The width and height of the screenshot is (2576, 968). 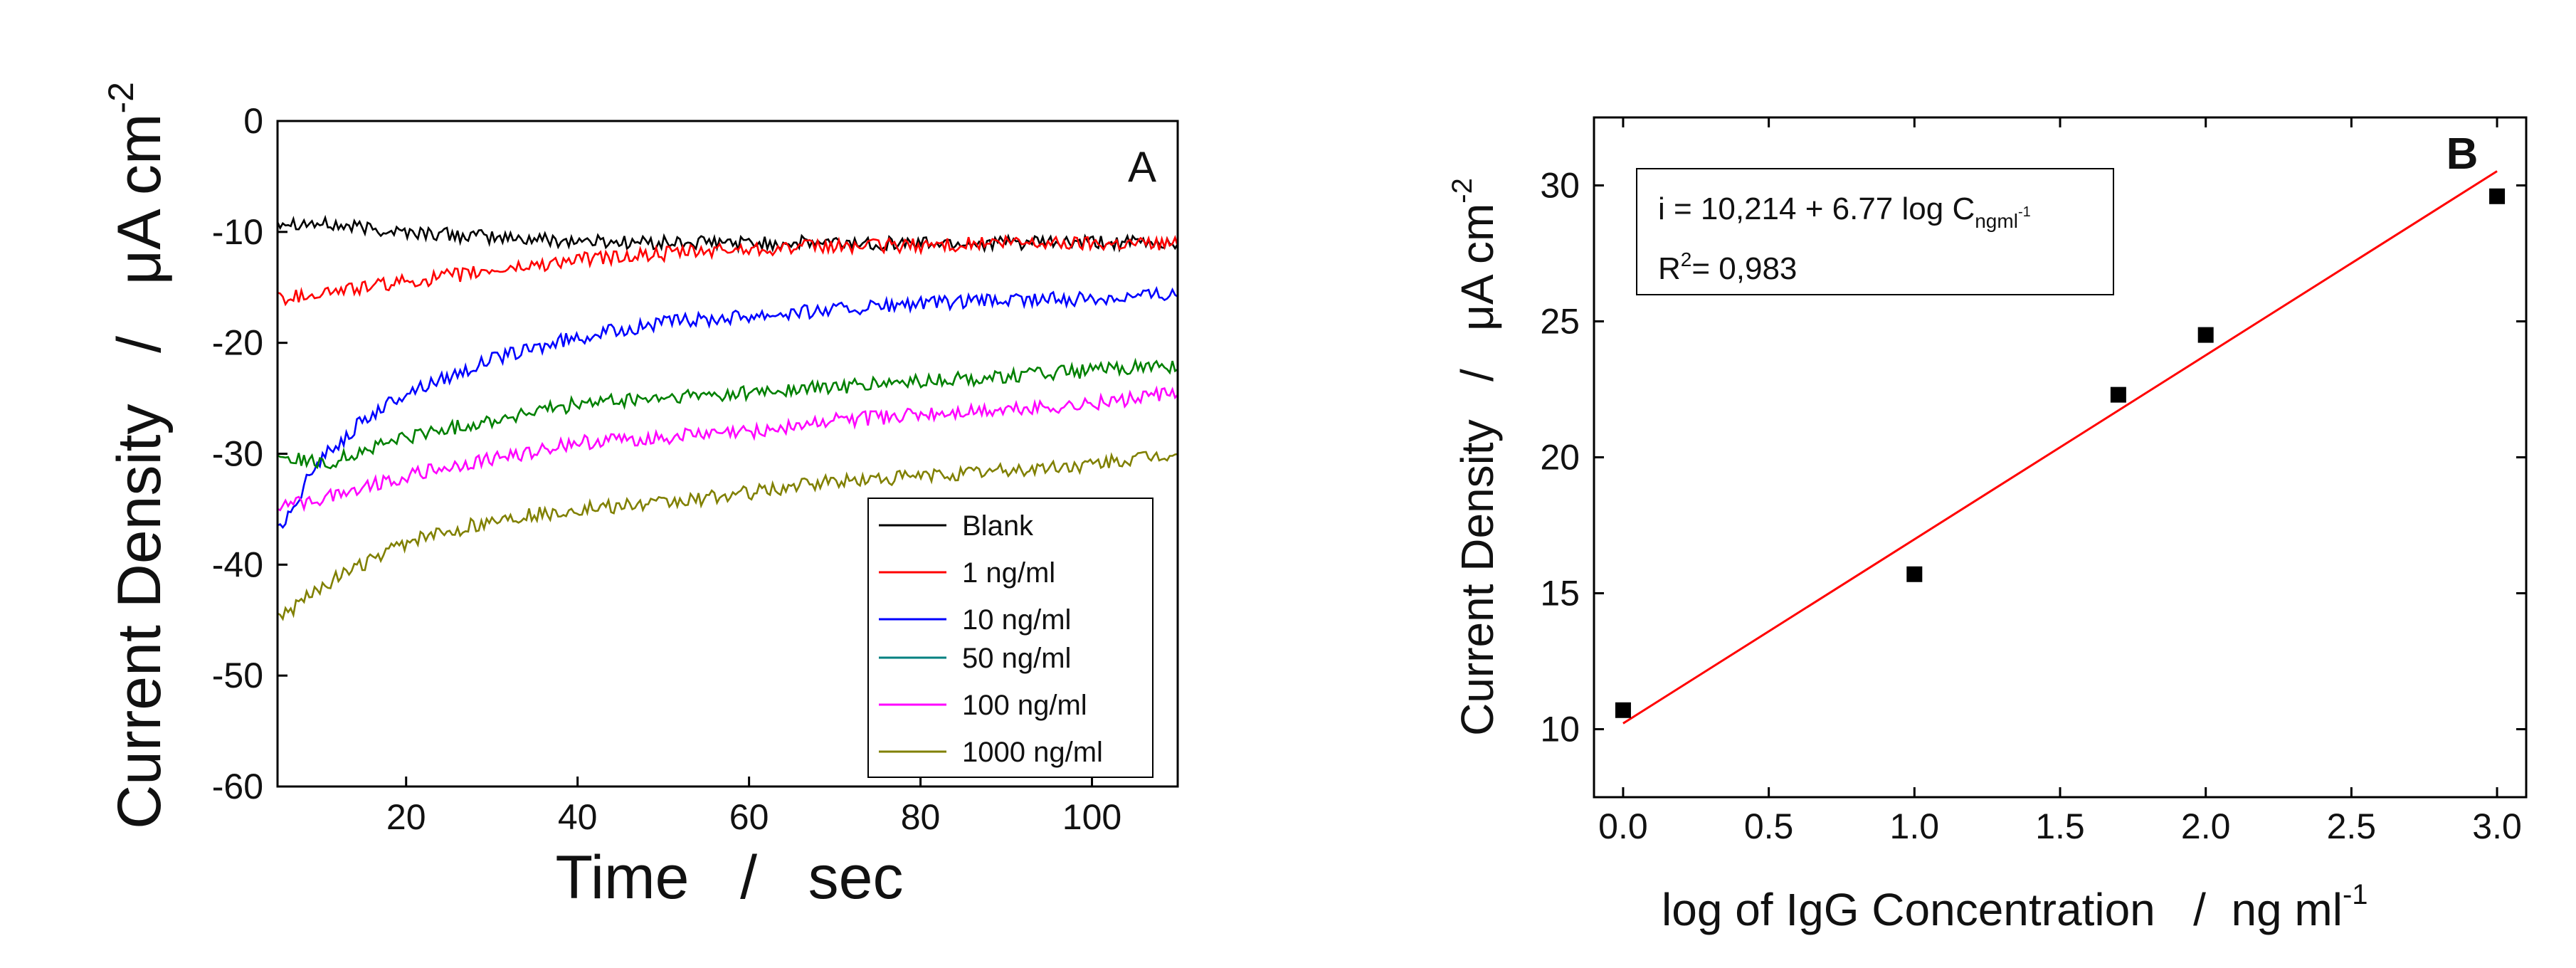 I want to click on y-tick-label: 20, so click(x=1560, y=458).